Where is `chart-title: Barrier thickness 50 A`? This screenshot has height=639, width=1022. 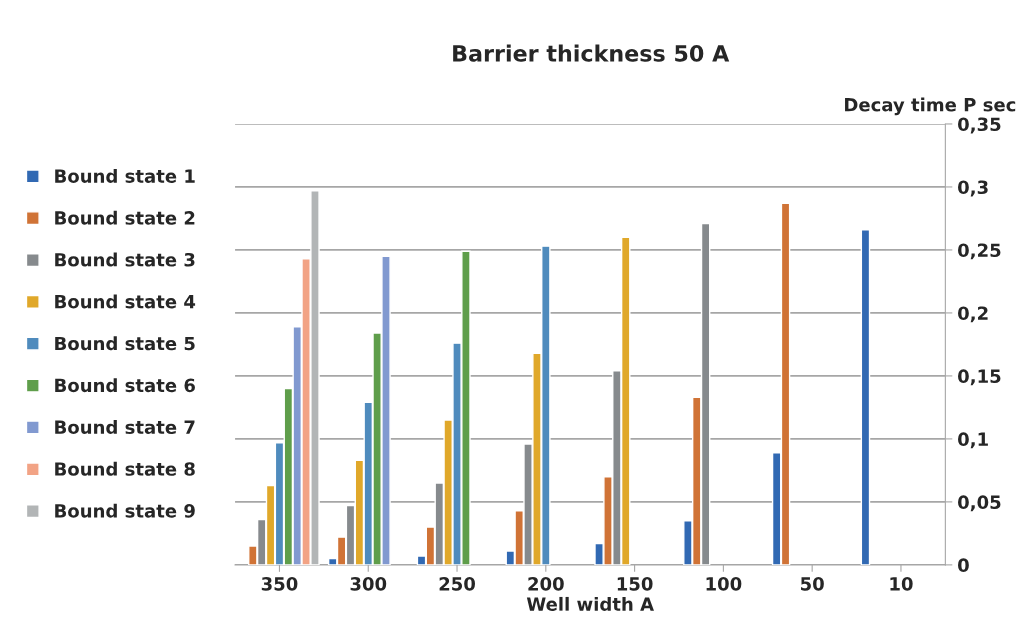
chart-title: Barrier thickness 50 A is located at coordinates (591, 53).